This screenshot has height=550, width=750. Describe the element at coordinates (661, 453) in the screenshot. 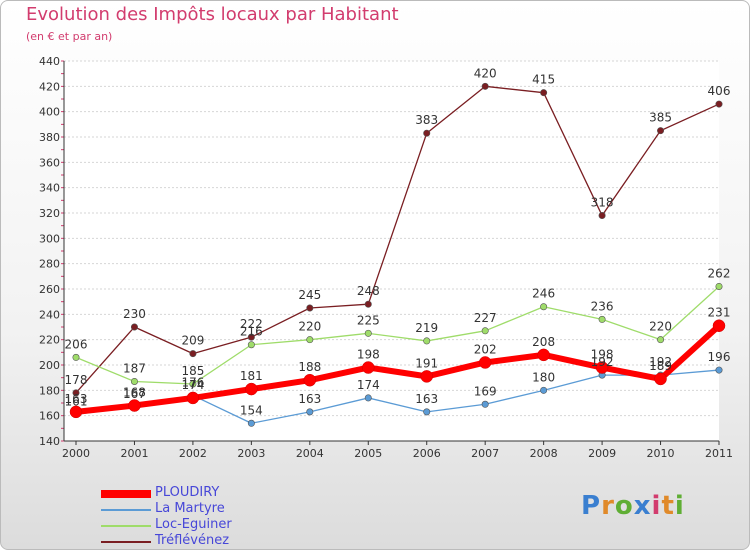

I see `x-tick-label: 2010` at that location.